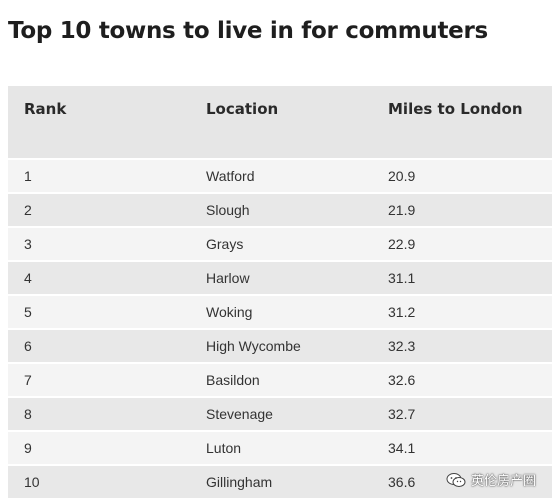 This screenshot has height=501, width=552. Describe the element at coordinates (280, 122) in the screenshot. I see `table-header-row: Rank Location Miles to London` at that location.